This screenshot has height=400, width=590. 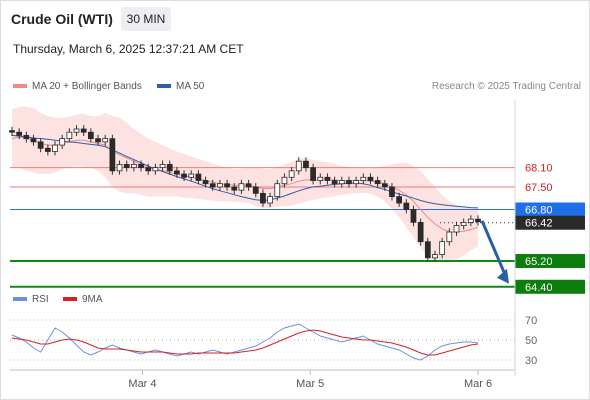 I want to click on legend-ma20-label: MA 20 + Bollinger Bands, so click(x=87, y=86).